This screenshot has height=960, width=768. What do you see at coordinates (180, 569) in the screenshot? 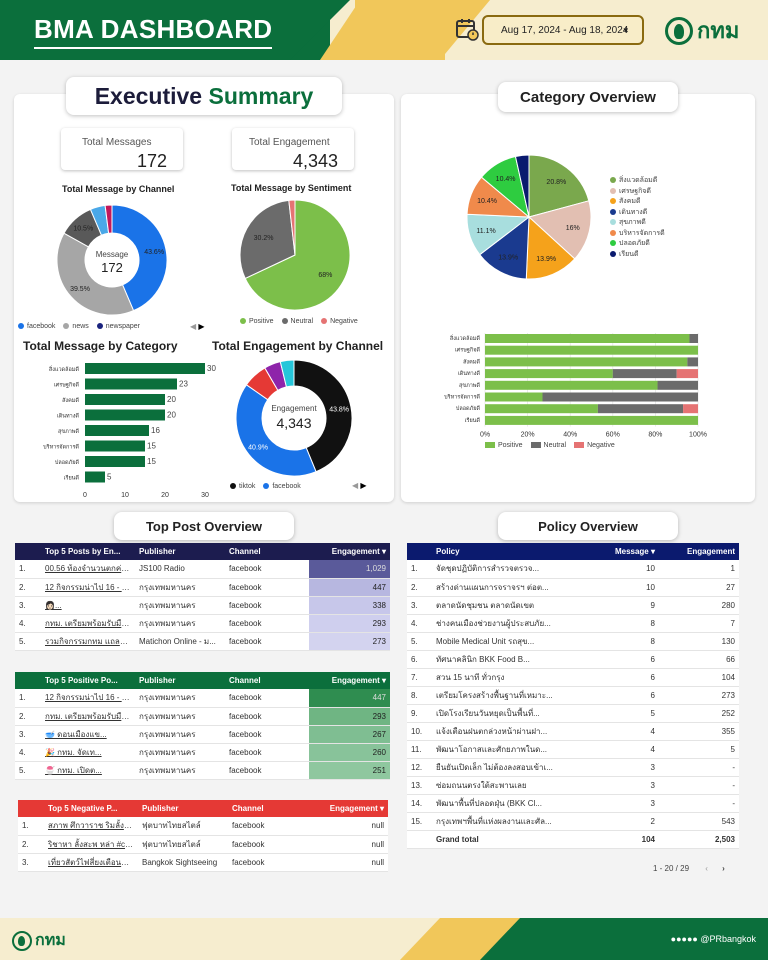
I see `table-cell: JS100 Radio` at bounding box center [180, 569].